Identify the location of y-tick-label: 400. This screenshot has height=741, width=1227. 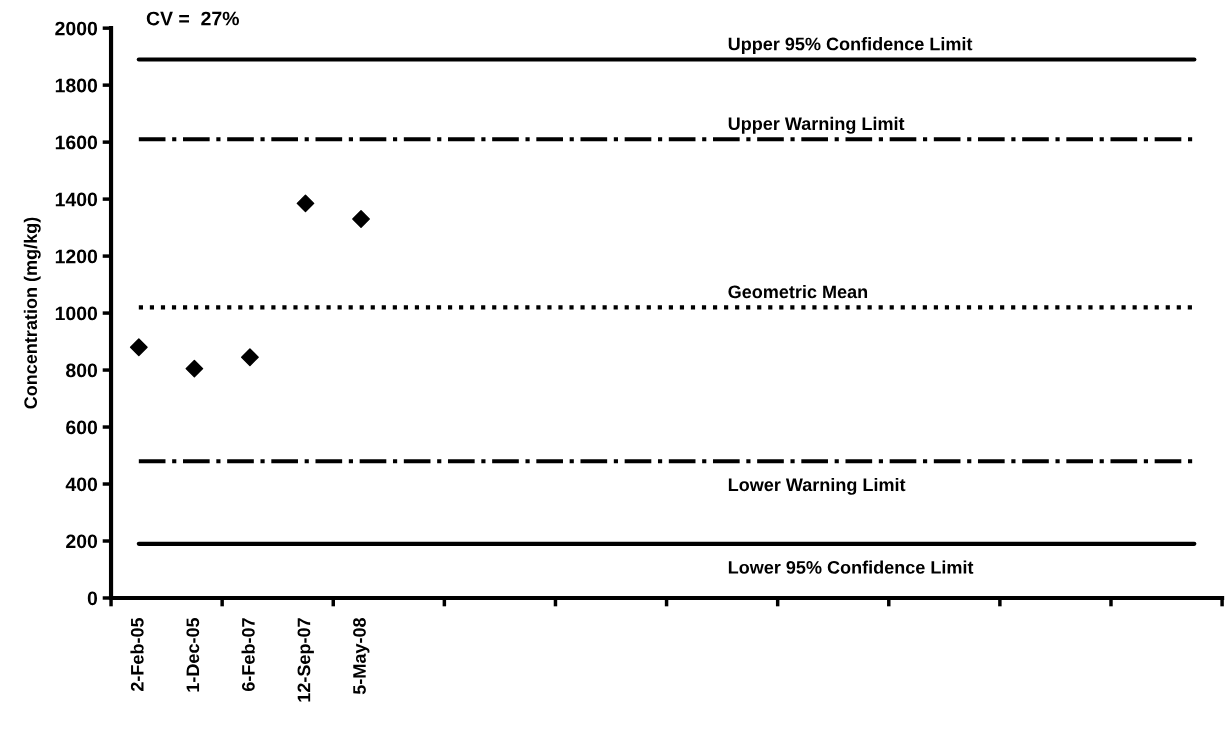
(81, 484).